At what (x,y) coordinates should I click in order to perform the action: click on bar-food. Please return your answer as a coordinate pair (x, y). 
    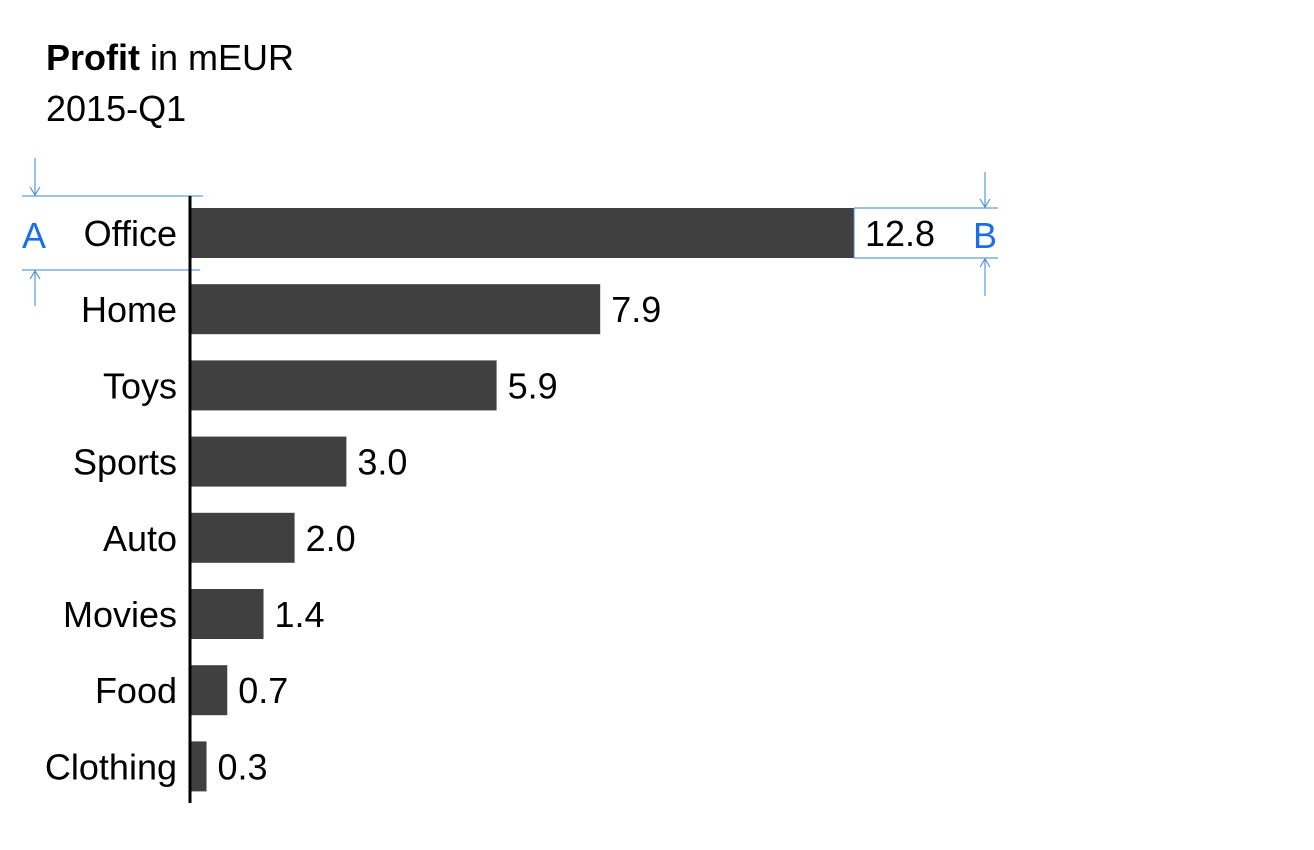
    Looking at the image, I should click on (209, 690).